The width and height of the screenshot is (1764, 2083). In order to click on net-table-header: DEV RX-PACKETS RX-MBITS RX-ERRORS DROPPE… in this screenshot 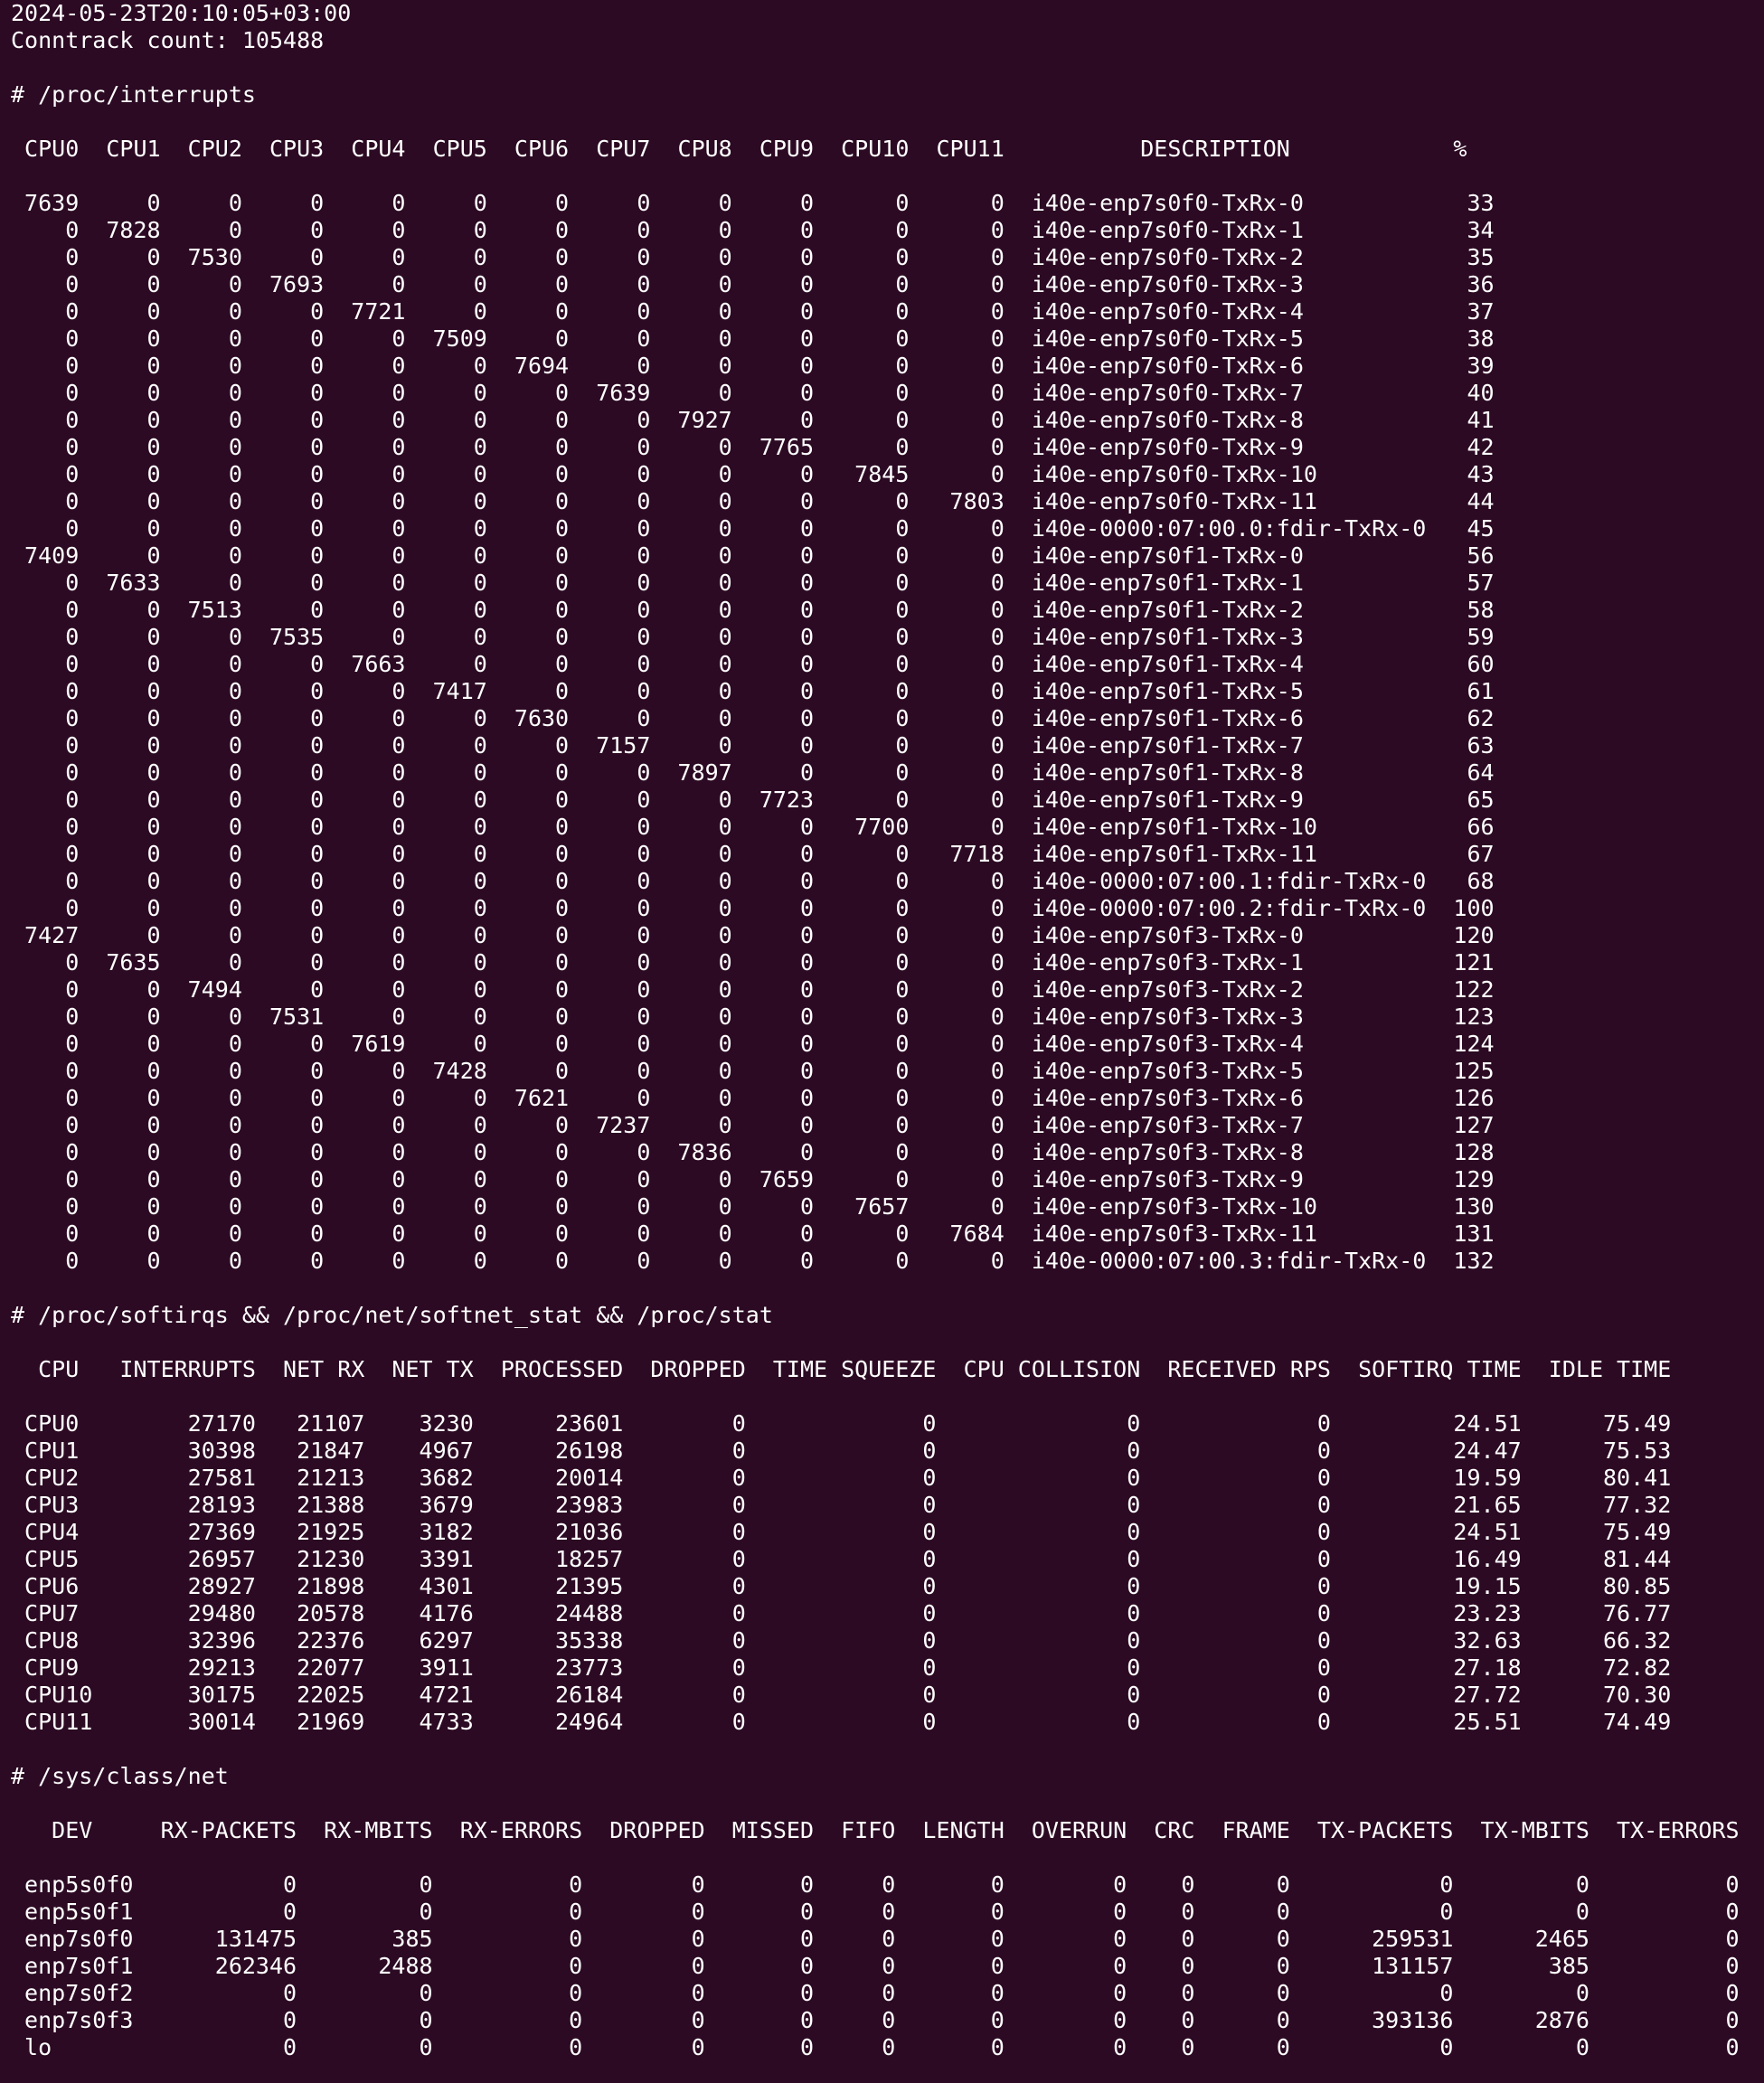, I will do `click(876, 1830)`.